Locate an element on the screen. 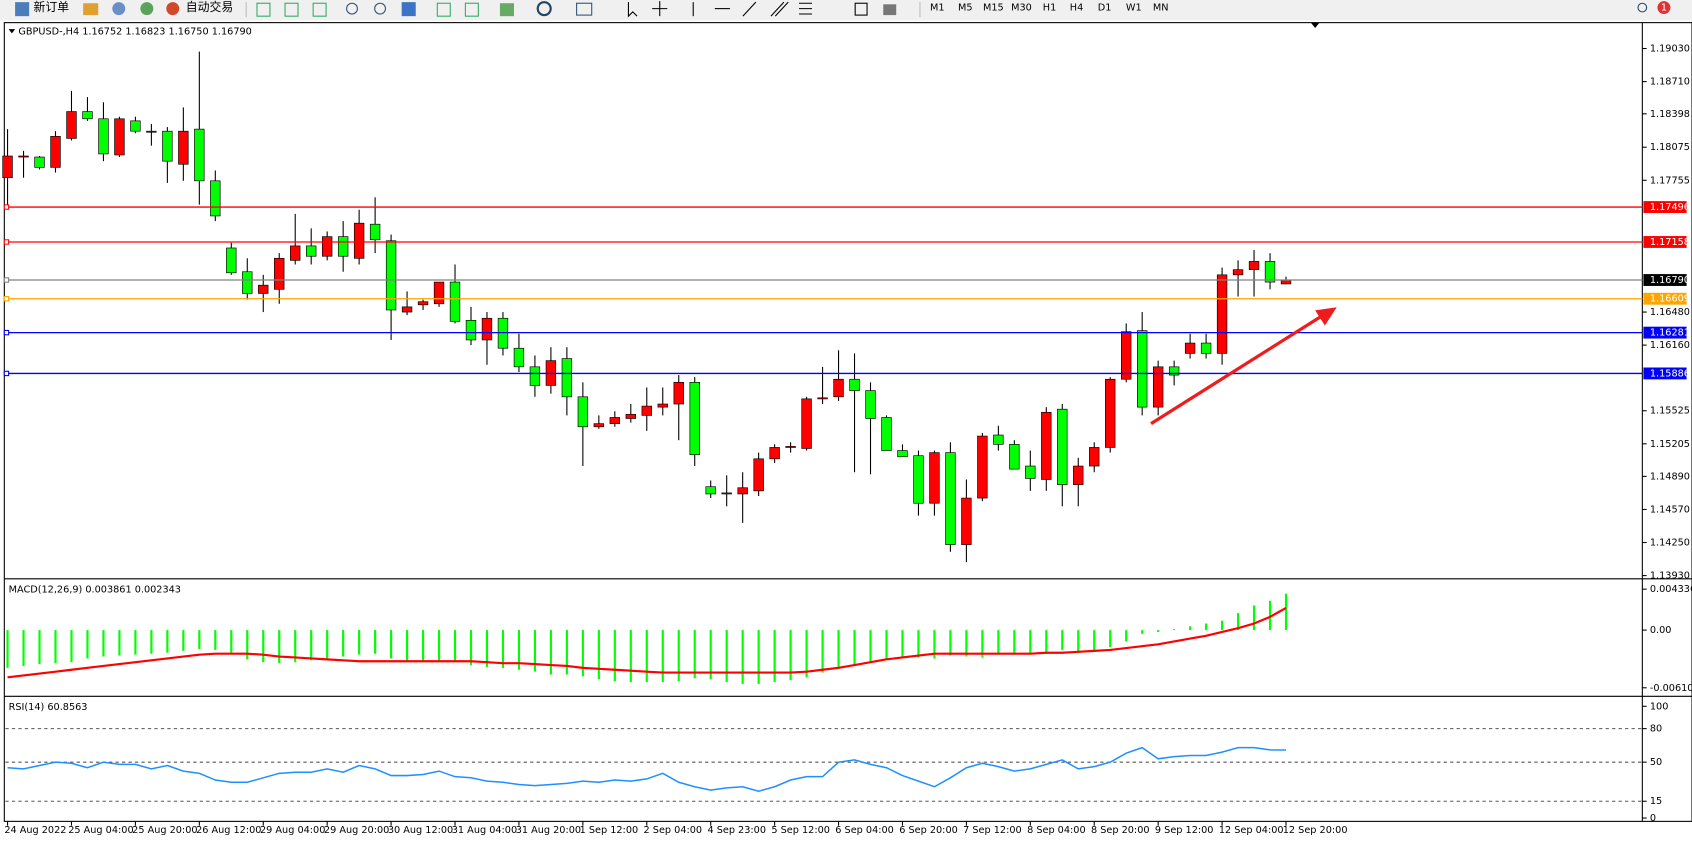 The image size is (1692, 844). zoom-in is located at coordinates (352, 8).